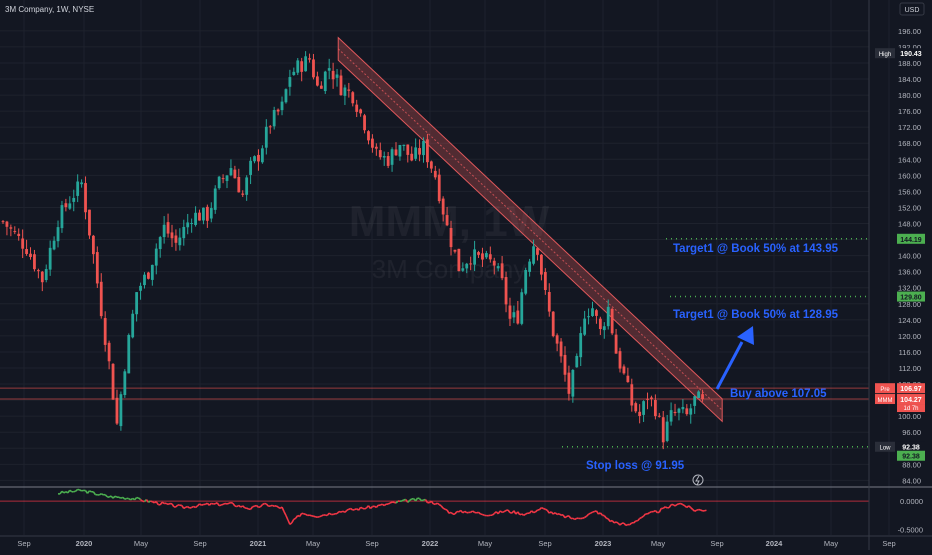  I want to click on target-2-label: Target1 @ Book 50% at 128.95, so click(756, 315).